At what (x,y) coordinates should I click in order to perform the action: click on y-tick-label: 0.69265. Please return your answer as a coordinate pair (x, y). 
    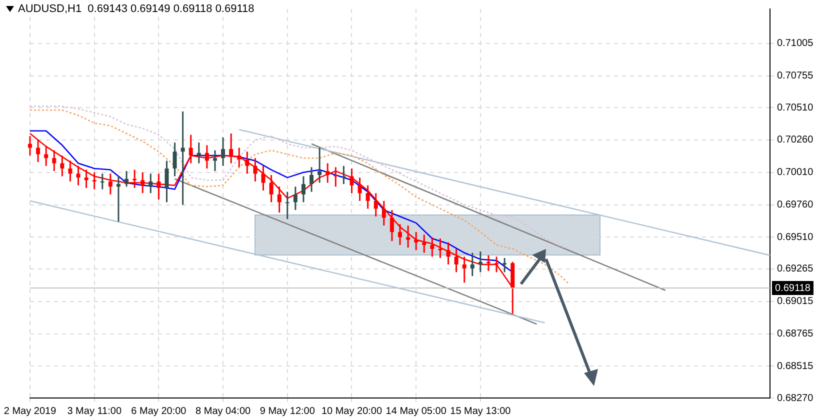
    Looking at the image, I should click on (795, 269).